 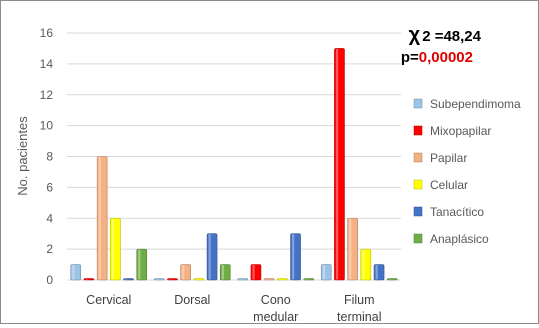 What do you see at coordinates (233, 308) in the screenshot?
I see `x-tick-labels: Cervical Dorsal Cono medular Filum terminal` at bounding box center [233, 308].